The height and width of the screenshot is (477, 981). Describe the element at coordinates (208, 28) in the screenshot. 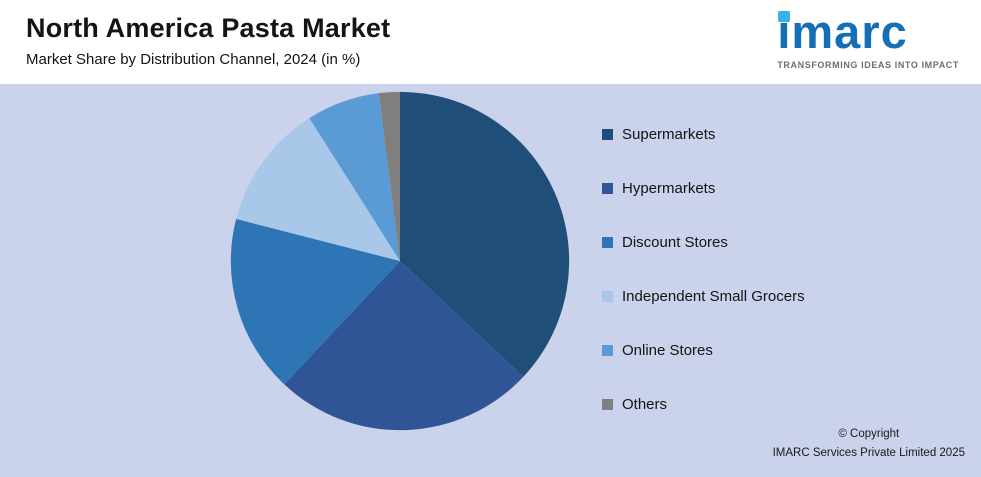

I see `page-title: North America Pasta Market` at that location.